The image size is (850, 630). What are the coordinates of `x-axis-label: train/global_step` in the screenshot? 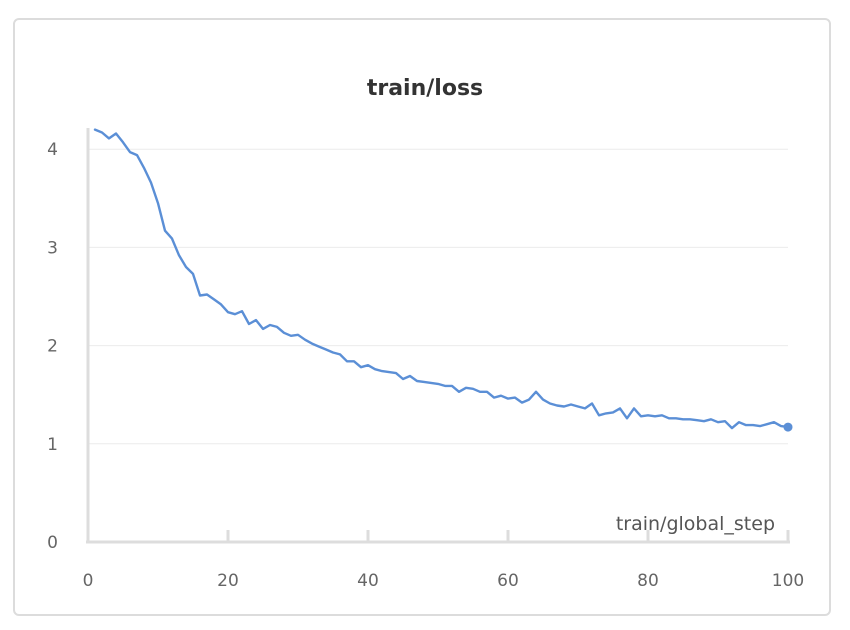 It's located at (695, 524).